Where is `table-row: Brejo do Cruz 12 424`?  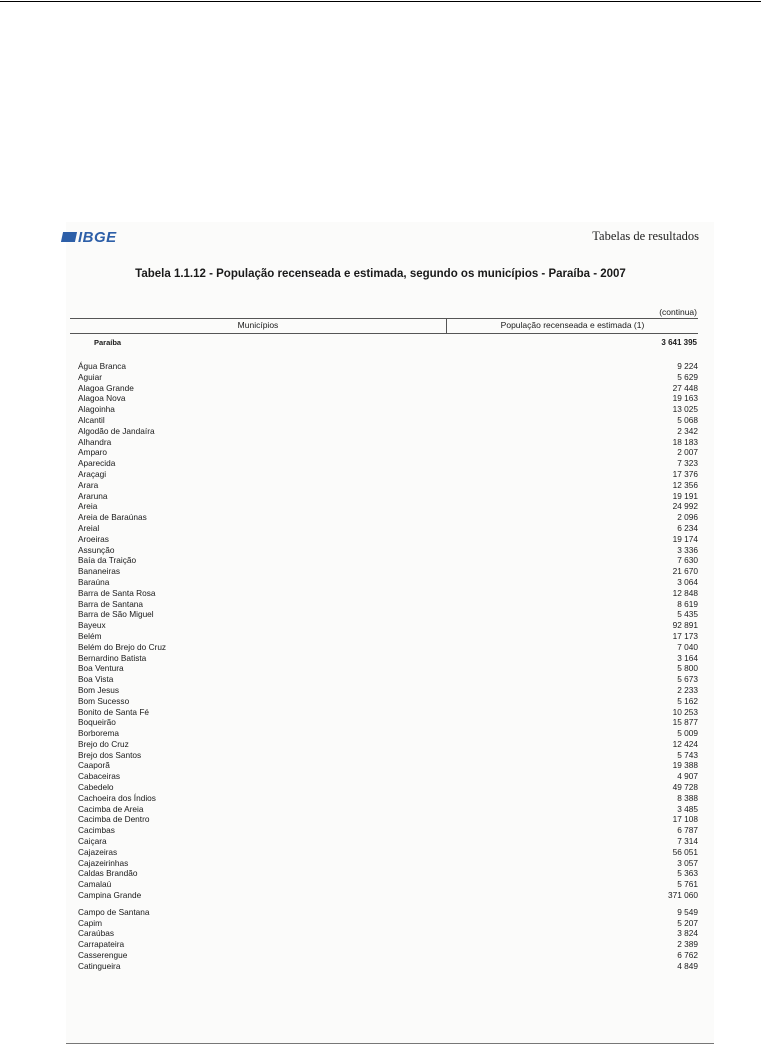
table-row: Brejo do Cruz 12 424 is located at coordinates (388, 744).